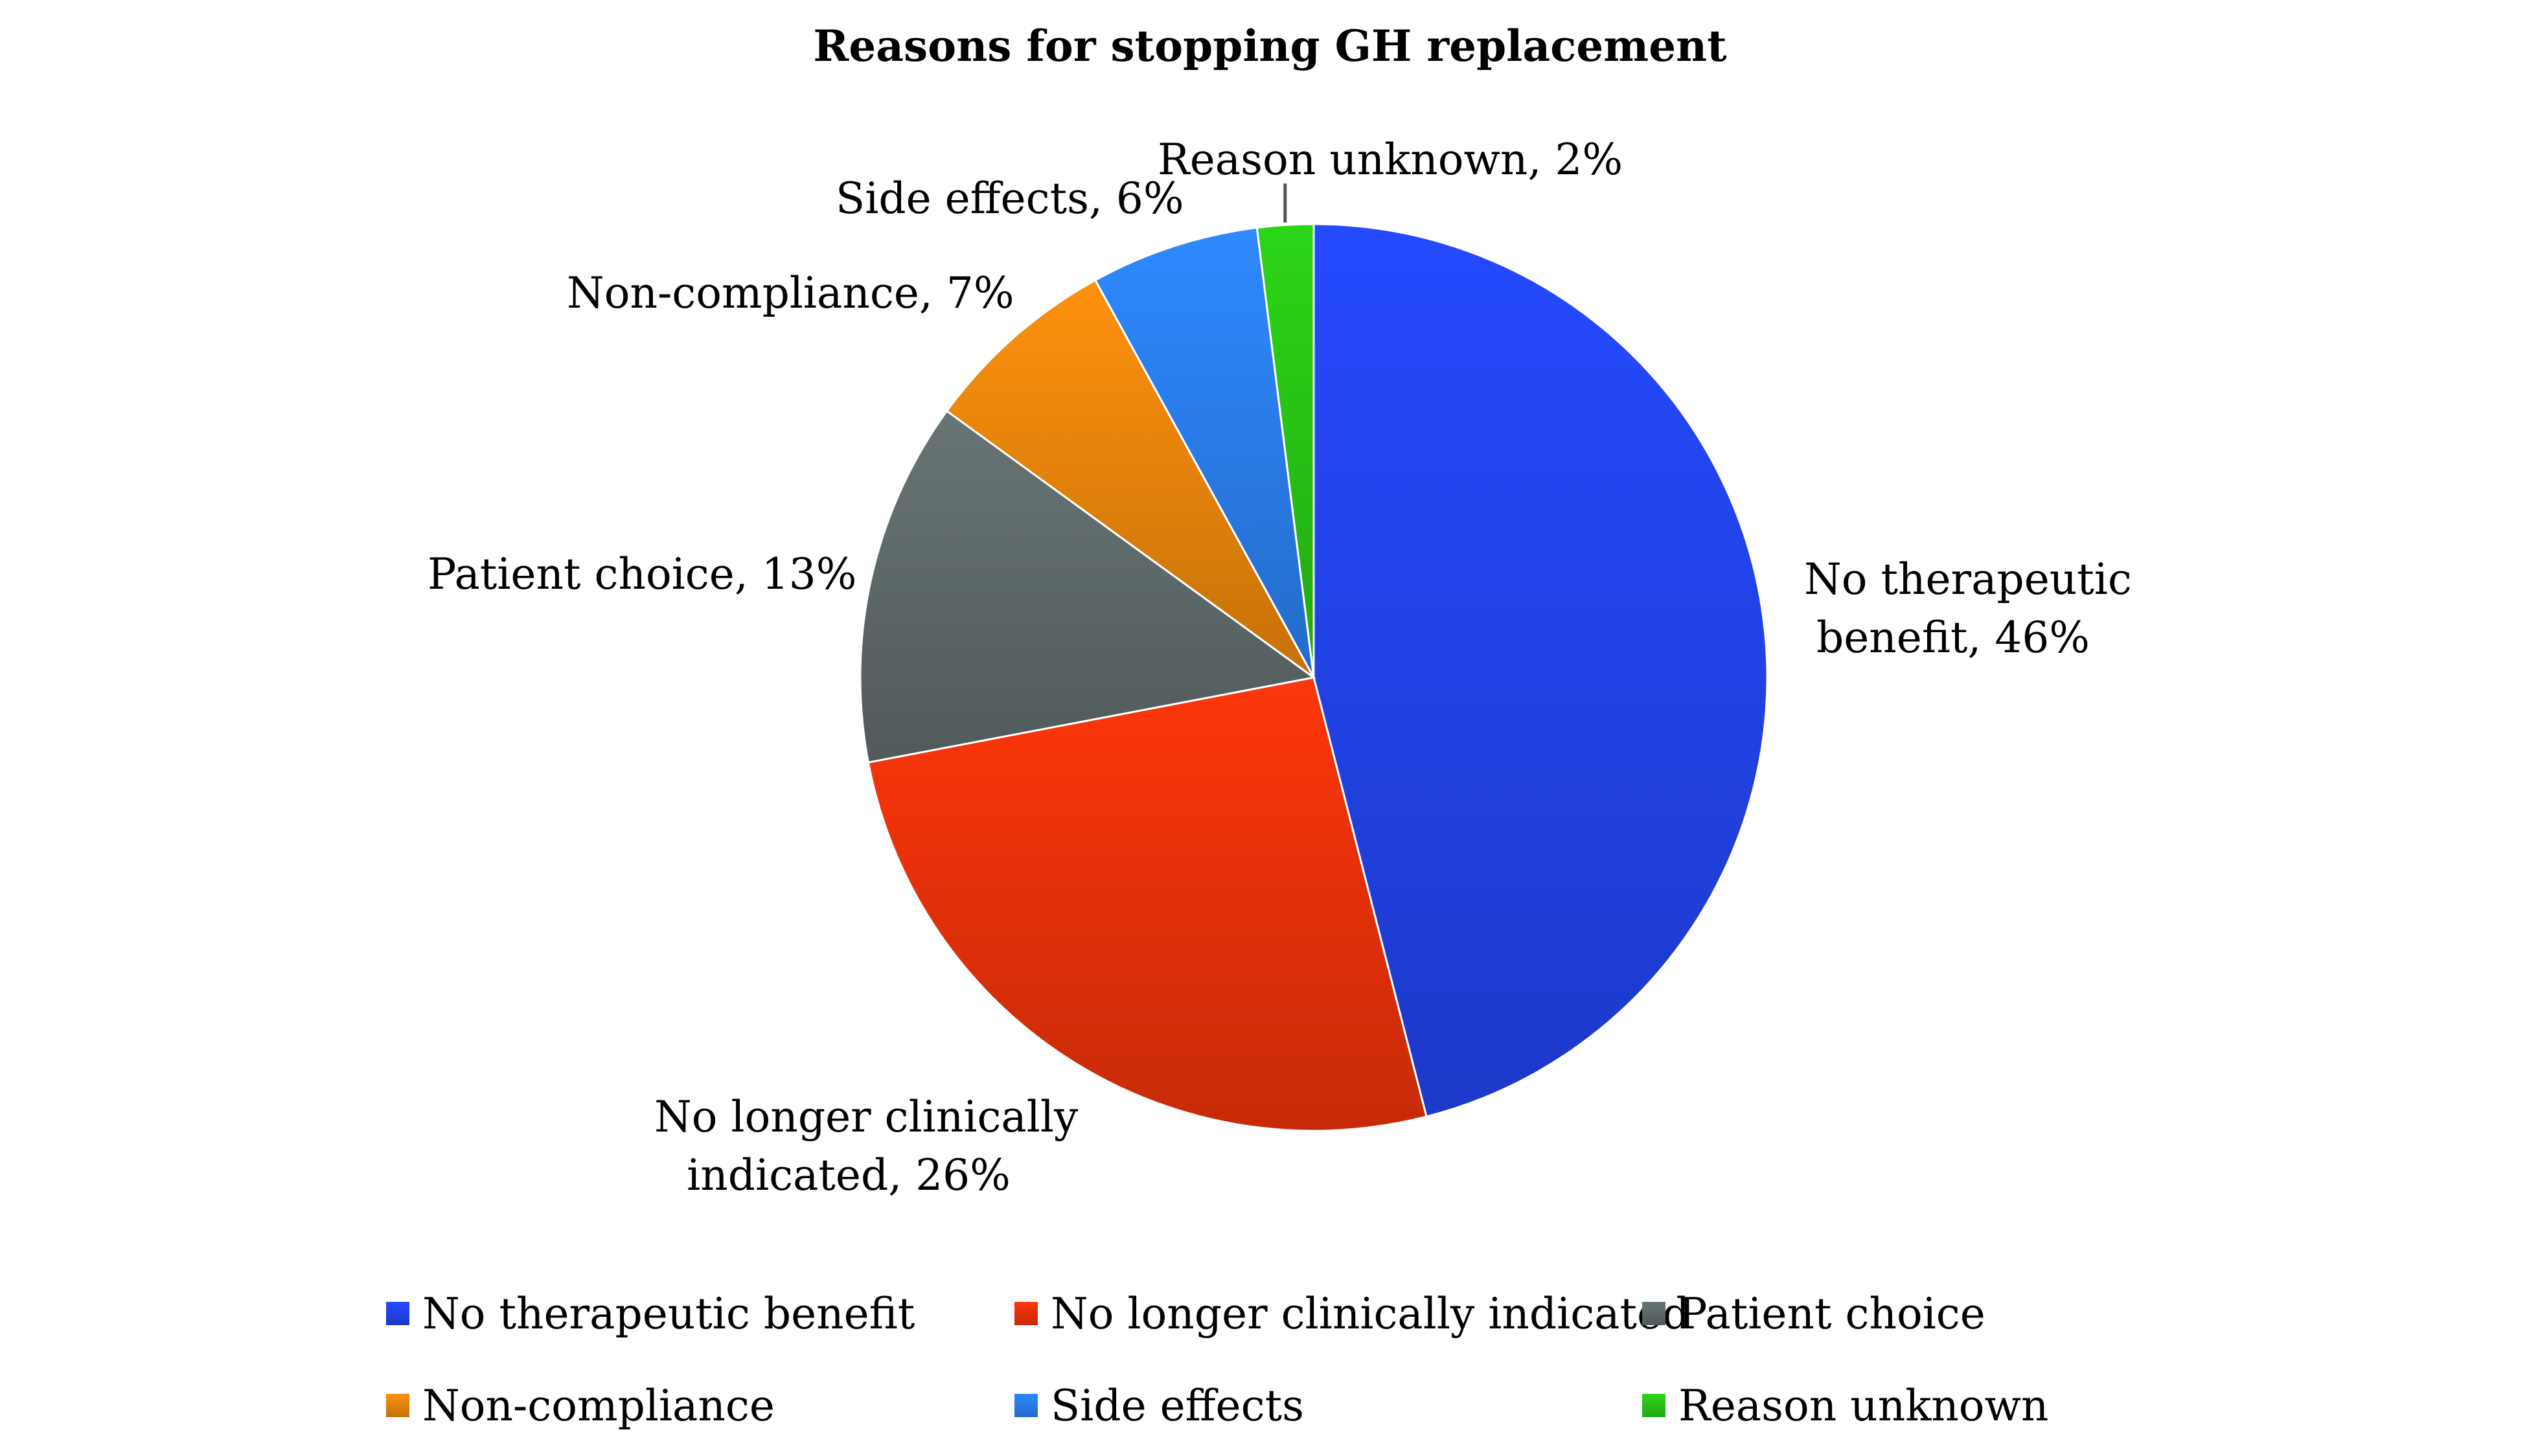 The image size is (2540, 1456). I want to click on slice-label-reason-unknown: Reason unknown, 2%, so click(1391, 160).